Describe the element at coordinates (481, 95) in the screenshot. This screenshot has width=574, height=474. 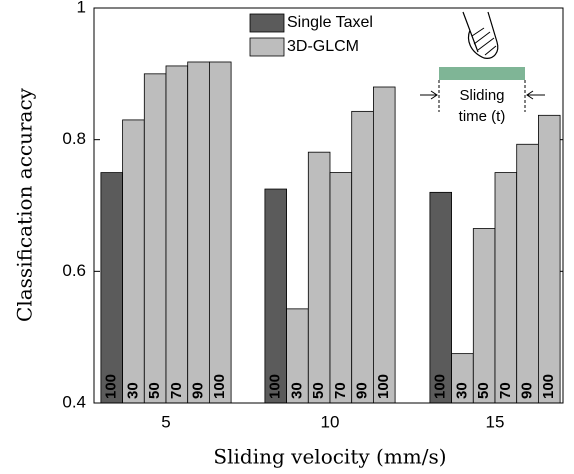
I see `inset-label: Sliding` at that location.